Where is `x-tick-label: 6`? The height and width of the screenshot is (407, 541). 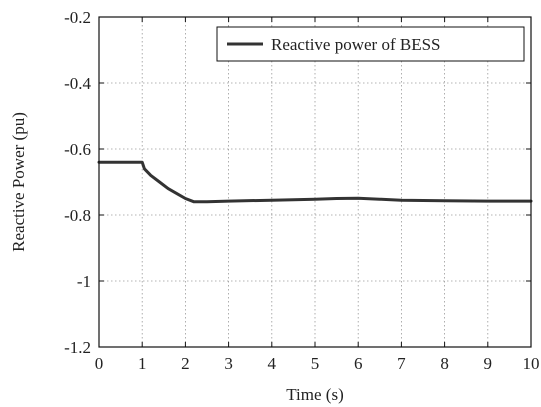 x-tick-label: 6 is located at coordinates (358, 363).